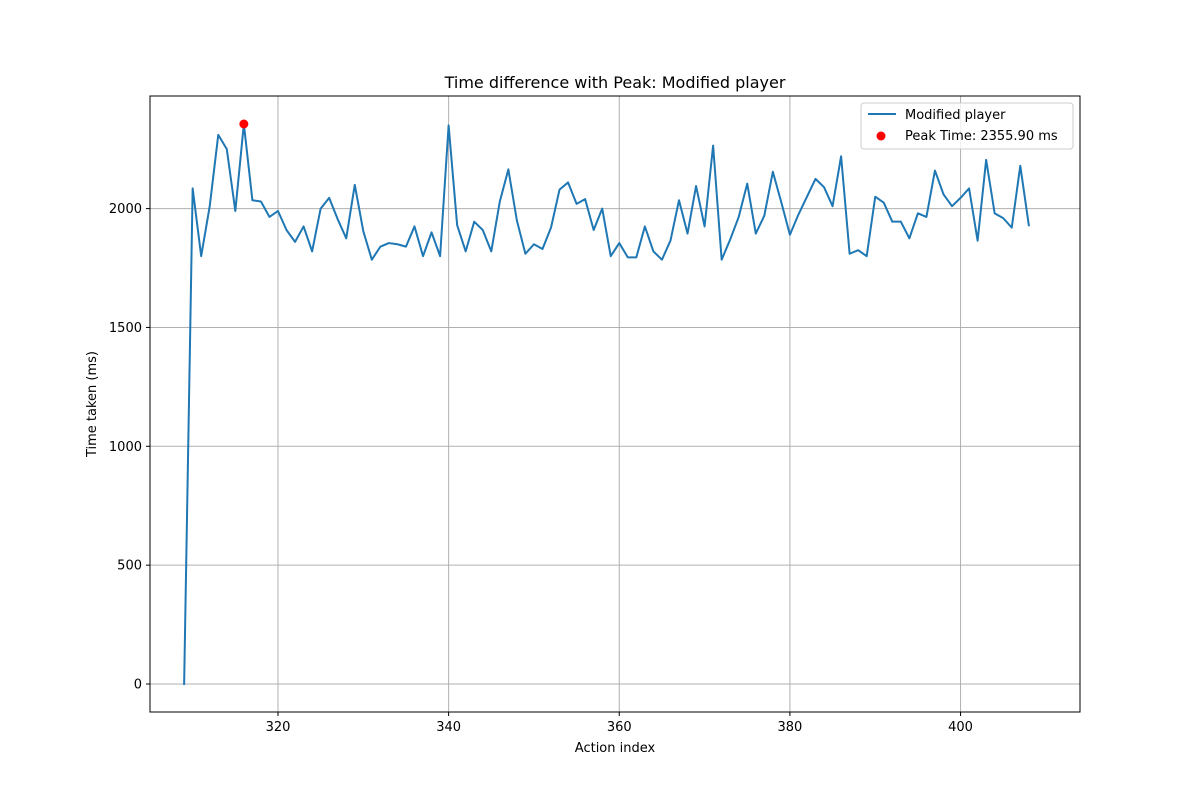 This screenshot has height=800, width=1200. Describe the element at coordinates (955, 115) in the screenshot. I see `legend-label-series: Modified player` at that location.